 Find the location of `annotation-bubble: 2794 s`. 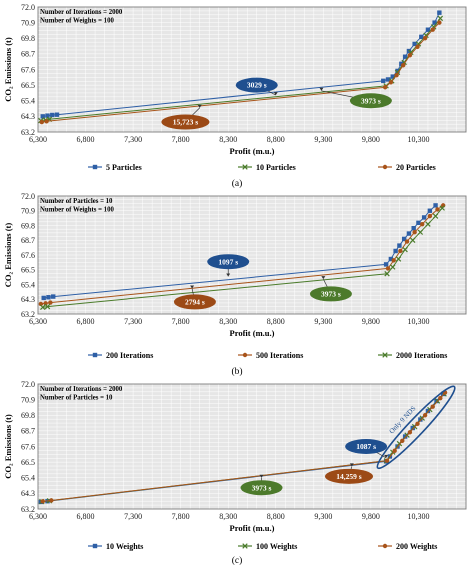

annotation-bubble: 2794 s is located at coordinates (194, 297).